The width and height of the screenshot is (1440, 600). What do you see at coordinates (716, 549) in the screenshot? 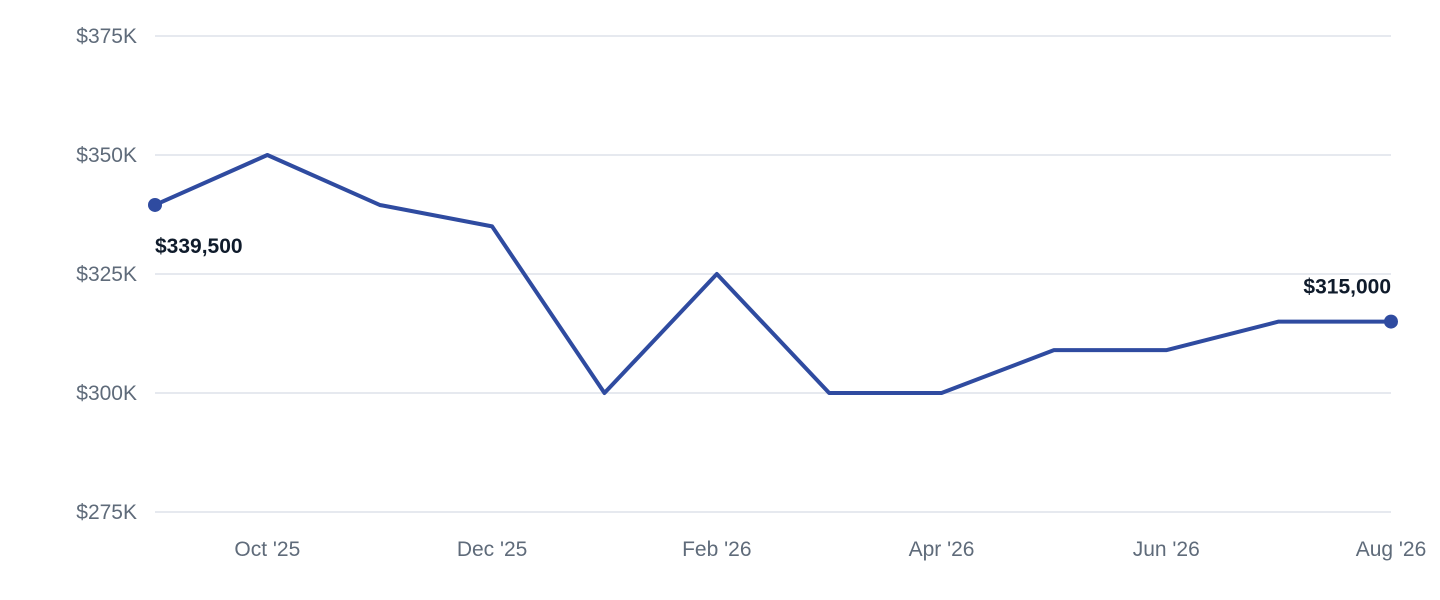
I see `x-tick-label: Feb '26` at bounding box center [716, 549].